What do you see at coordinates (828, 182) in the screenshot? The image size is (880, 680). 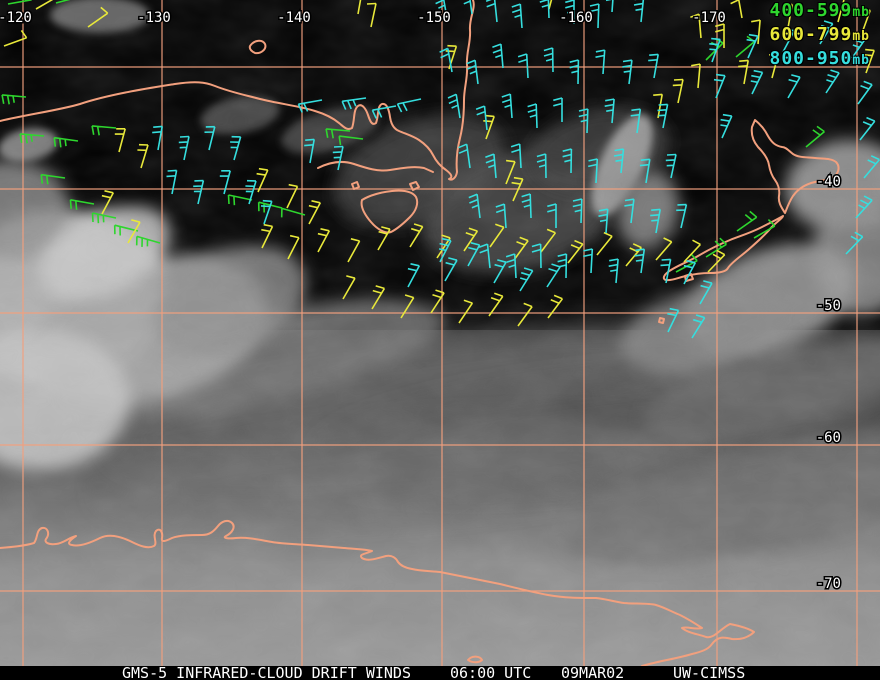 I see `latitude-label: -40` at bounding box center [828, 182].